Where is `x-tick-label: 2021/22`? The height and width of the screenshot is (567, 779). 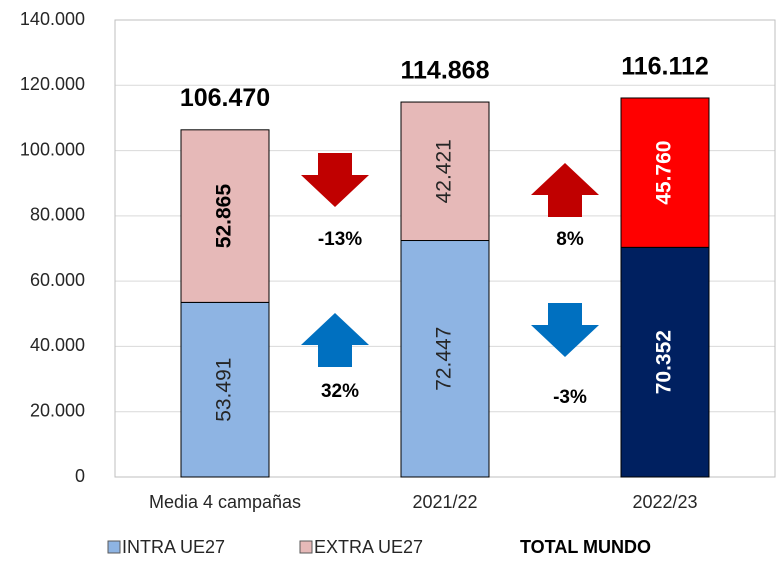
x-tick-label: 2021/22 is located at coordinates (444, 502).